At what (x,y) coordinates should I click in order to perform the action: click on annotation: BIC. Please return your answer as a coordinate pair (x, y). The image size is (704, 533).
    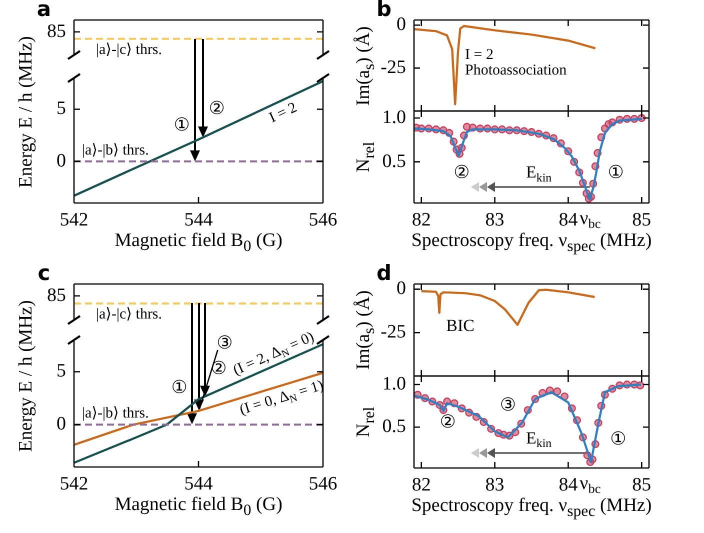
    Looking at the image, I should click on (460, 325).